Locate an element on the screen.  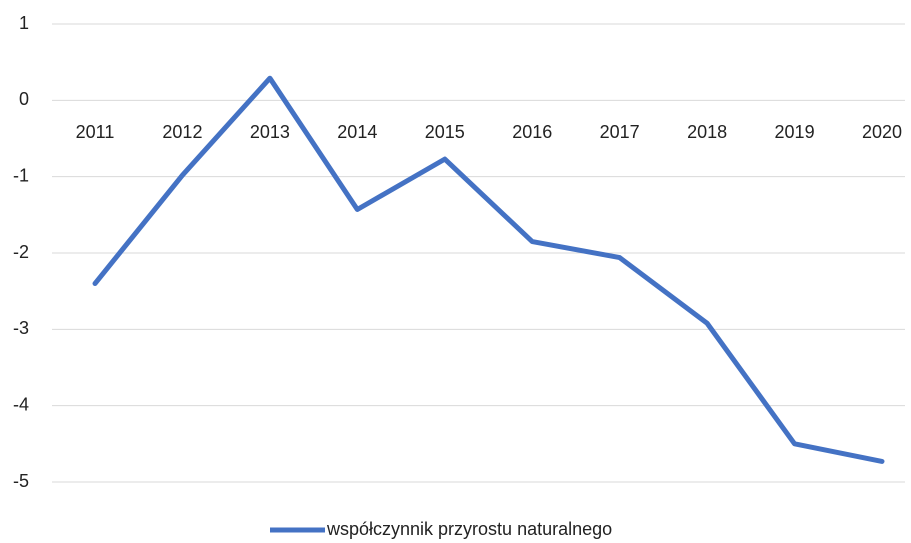
x-tick-label: 2016 is located at coordinates (532, 132).